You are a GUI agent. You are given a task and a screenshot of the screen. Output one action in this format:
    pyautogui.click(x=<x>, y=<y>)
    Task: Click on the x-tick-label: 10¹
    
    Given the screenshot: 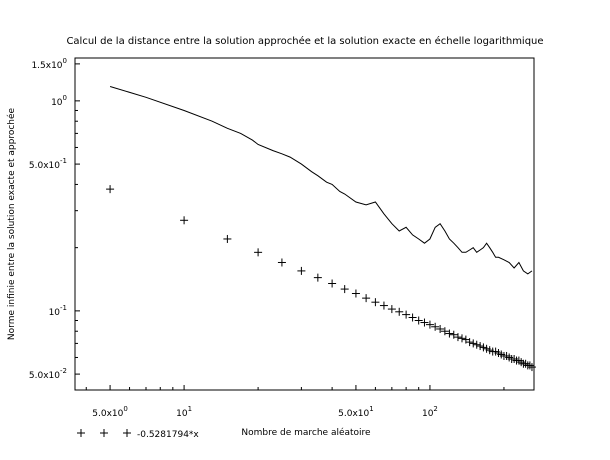 What is the action you would take?
    pyautogui.click(x=184, y=412)
    